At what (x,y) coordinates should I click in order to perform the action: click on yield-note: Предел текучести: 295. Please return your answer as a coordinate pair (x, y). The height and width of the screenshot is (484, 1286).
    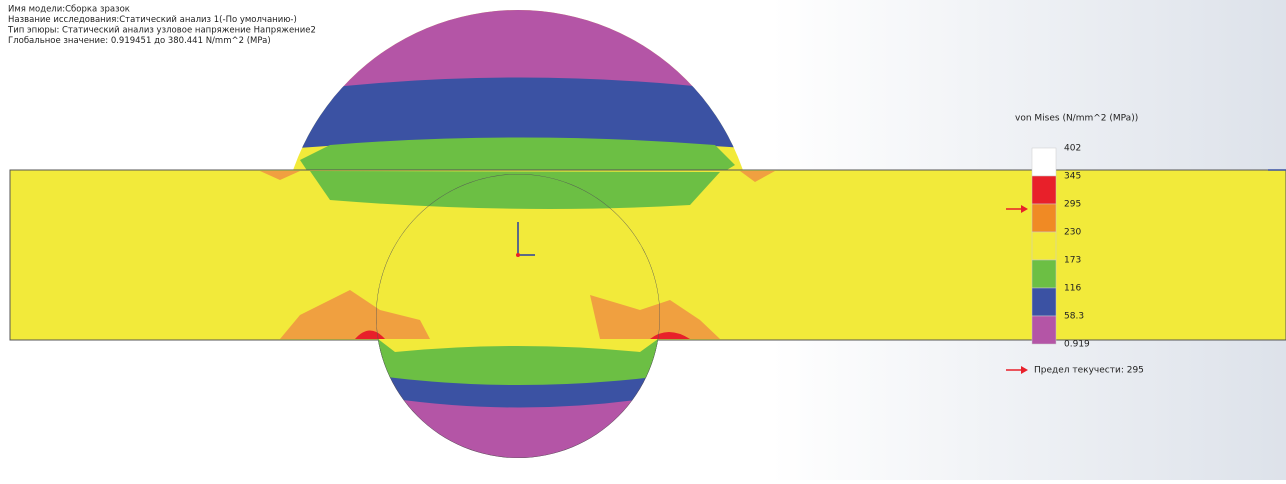
    Looking at the image, I should click on (1089, 371).